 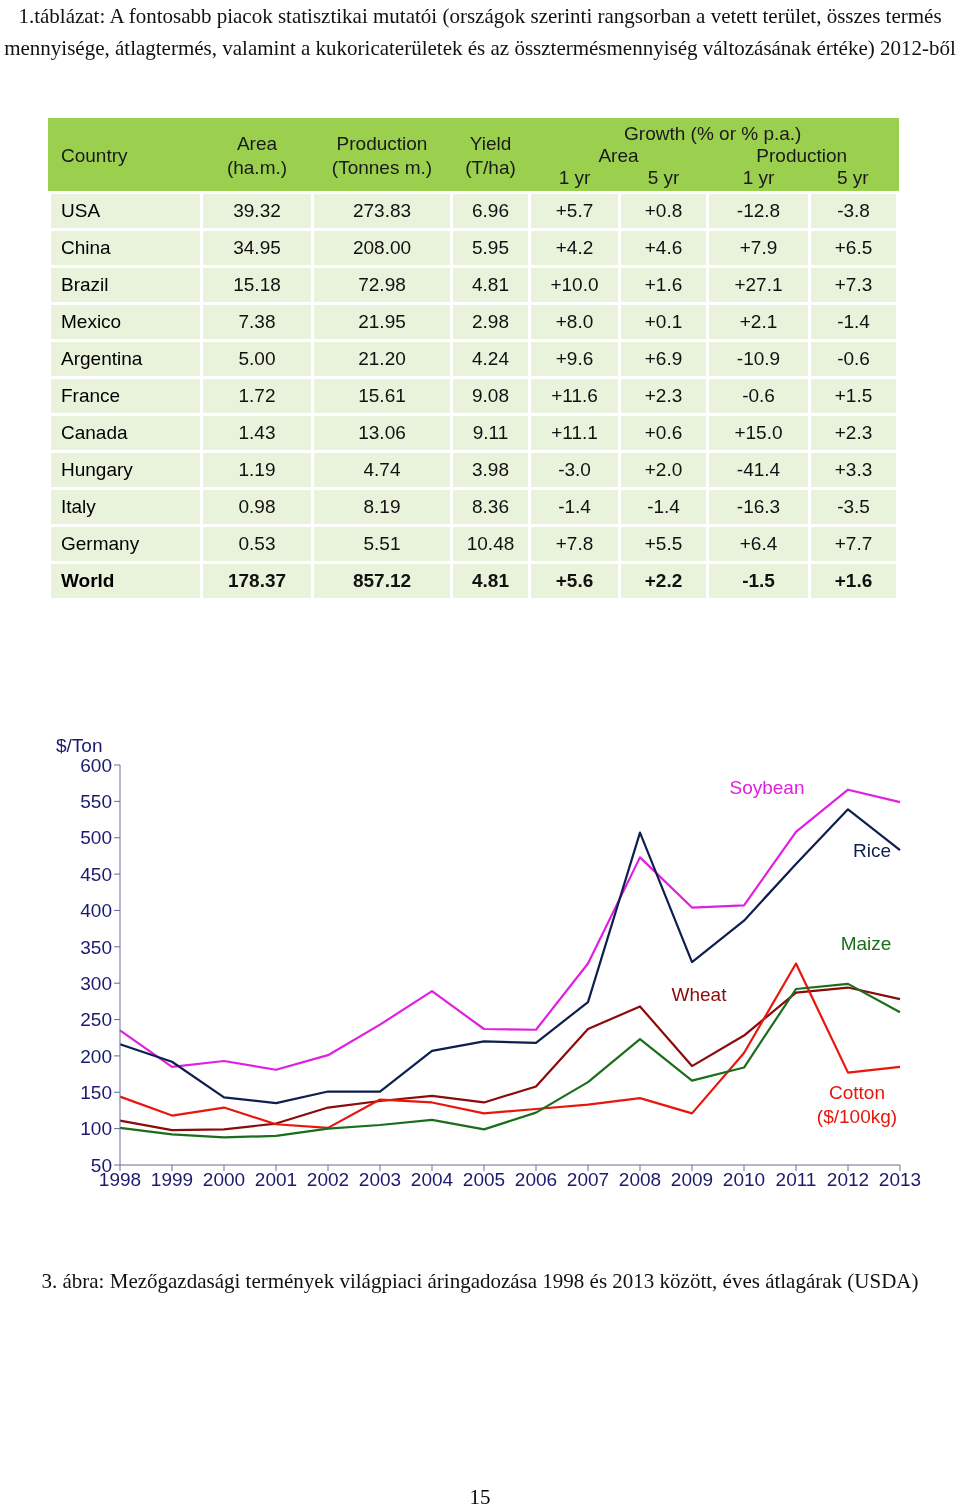 I want to click on y-tick-label: 450, so click(x=96, y=874).